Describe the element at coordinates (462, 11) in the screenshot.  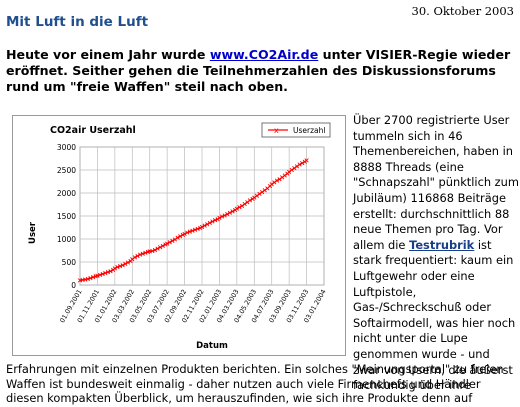
I see `article-date: 30. Oktober 2003` at that location.